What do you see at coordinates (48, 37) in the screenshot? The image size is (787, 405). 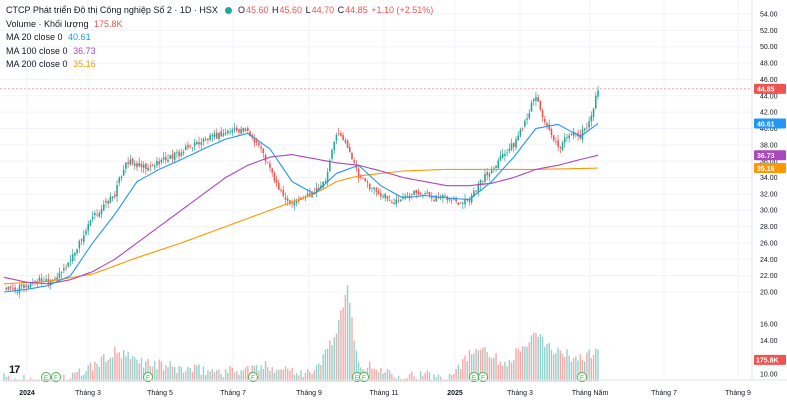 I see `ma20-legend: MA 20 close 0 40.61` at bounding box center [48, 37].